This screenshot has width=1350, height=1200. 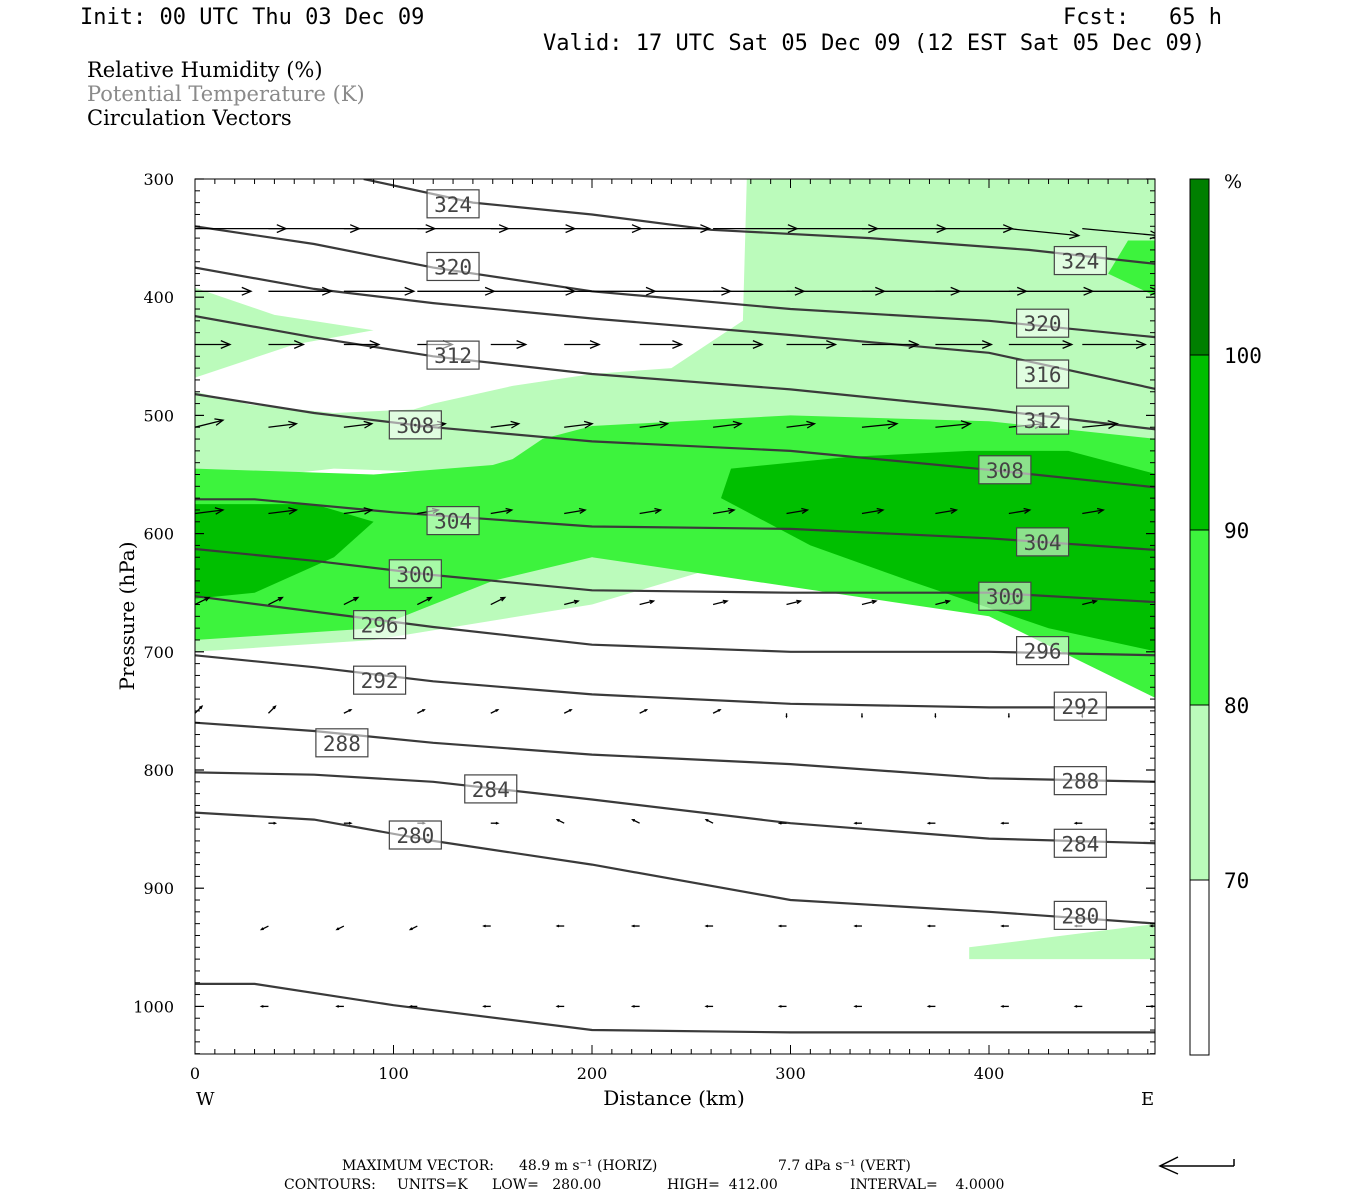 What do you see at coordinates (1005, 470) in the screenshot?
I see `contour-label: 308` at bounding box center [1005, 470].